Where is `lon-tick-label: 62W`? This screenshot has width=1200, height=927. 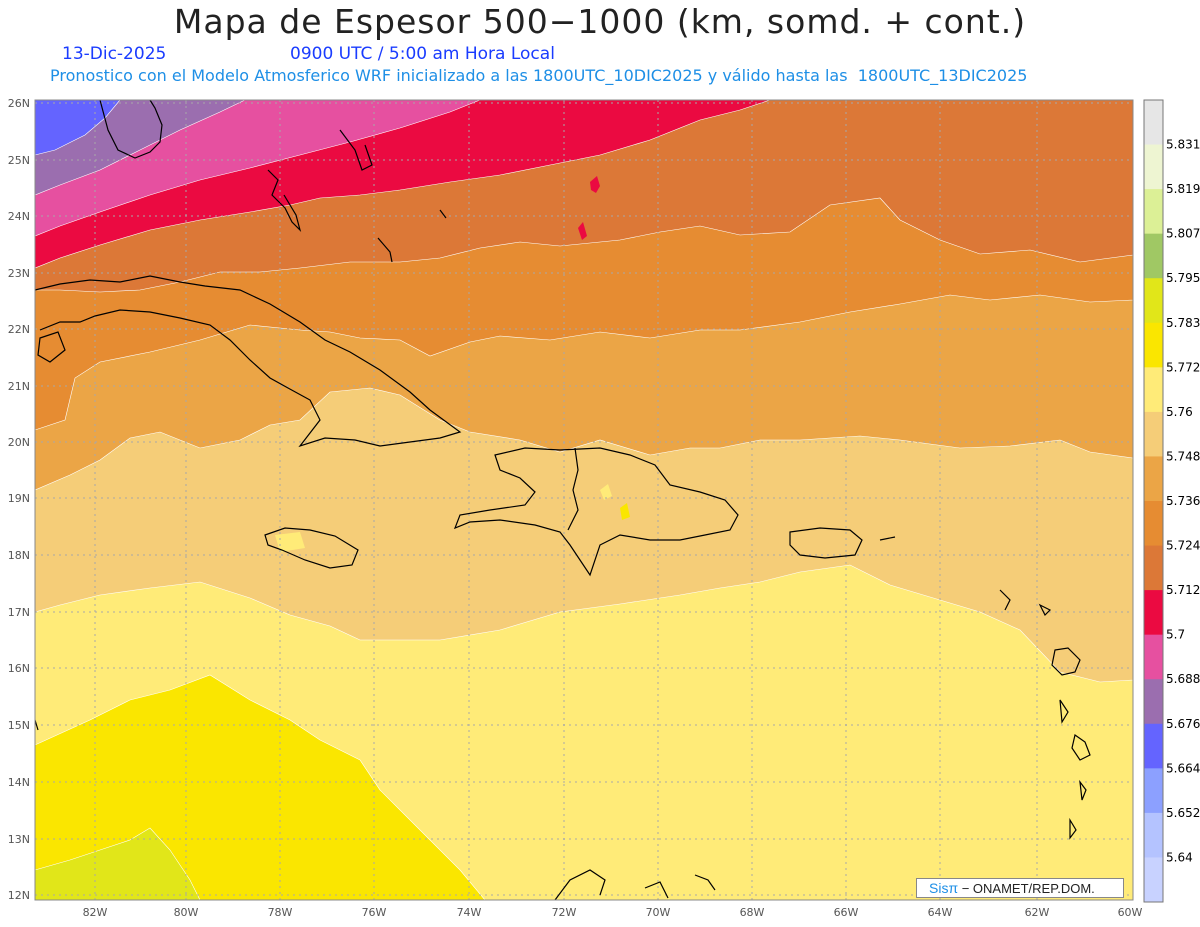 lon-tick-label: 62W is located at coordinates (1037, 912).